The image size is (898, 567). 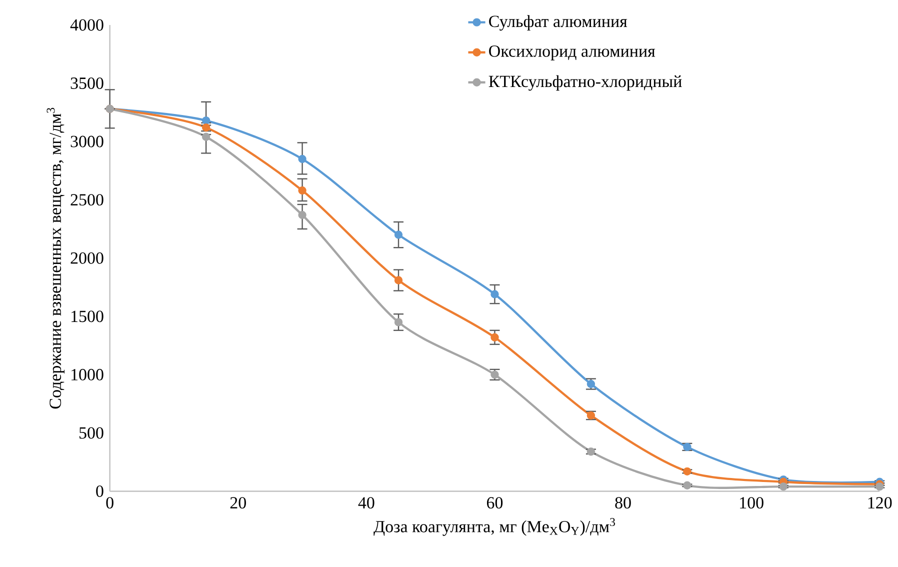 I want to click on legend-label: Оксихлорид алюминия, so click(x=572, y=52).